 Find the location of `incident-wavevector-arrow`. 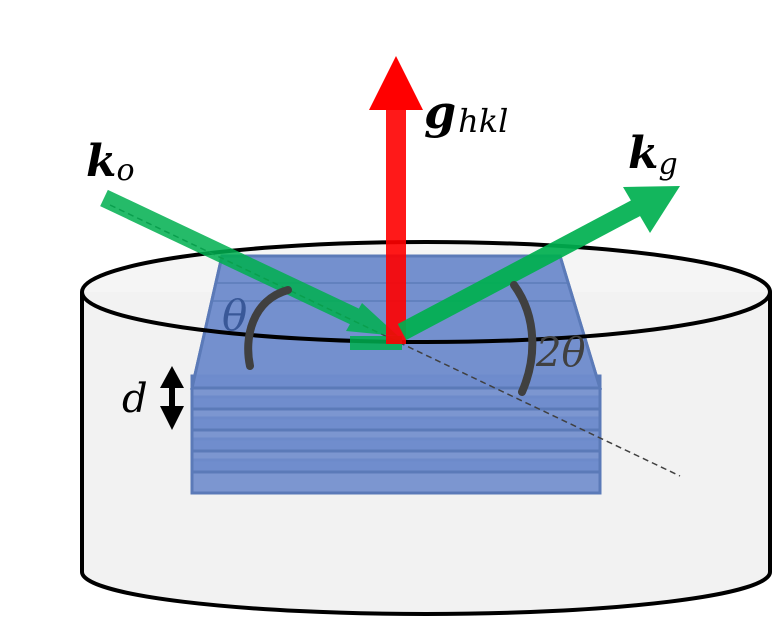

incident-wavevector-arrow is located at coordinates (251, 269).